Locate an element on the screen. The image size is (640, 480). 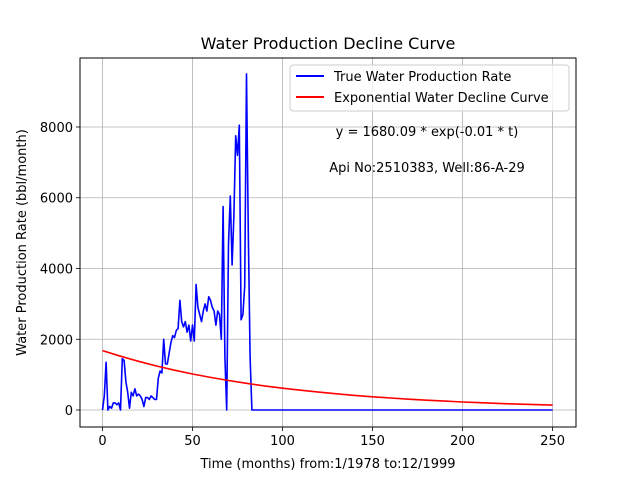
x-tick-label: 100 is located at coordinates (282, 441).